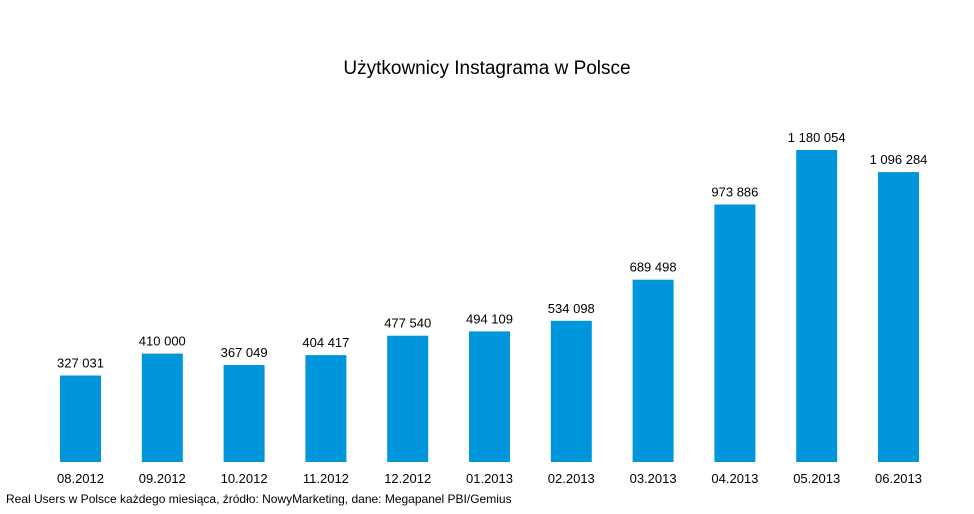  I want to click on bar-02.2013, so click(571, 391).